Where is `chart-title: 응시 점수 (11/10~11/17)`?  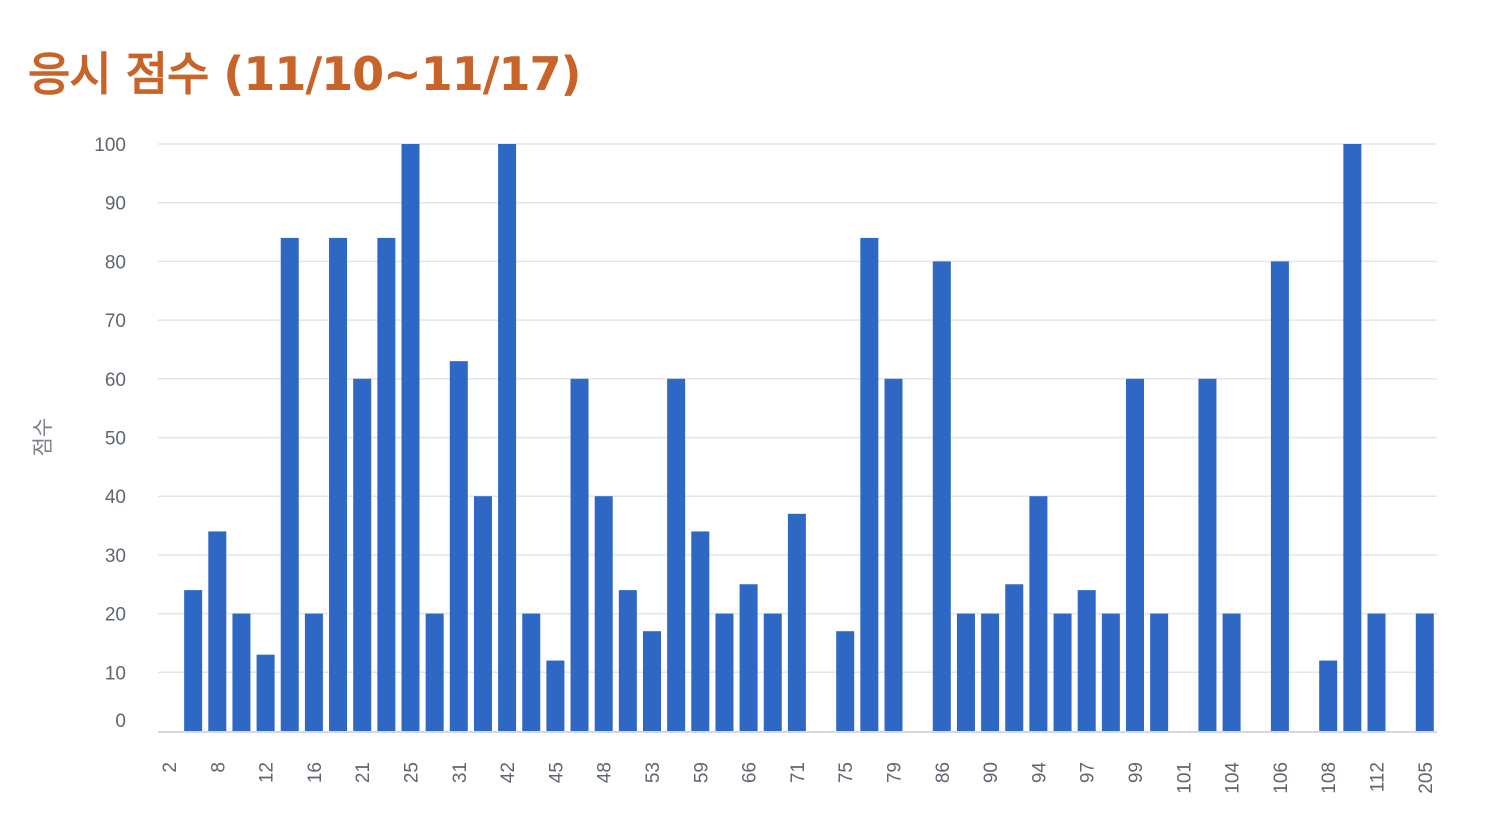
chart-title: 응시 점수 (11/10~11/17) is located at coordinates (305, 74).